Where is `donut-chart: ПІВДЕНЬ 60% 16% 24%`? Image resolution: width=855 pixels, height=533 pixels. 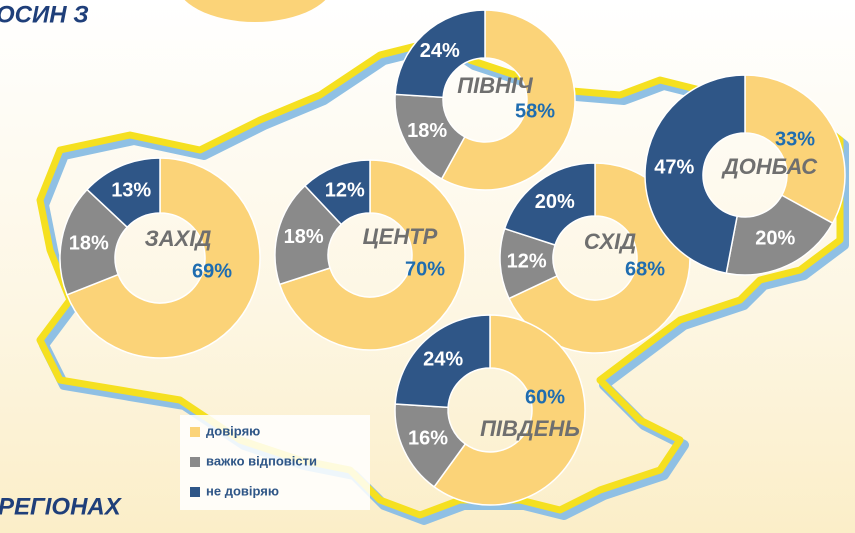
donut-chart: ПІВДЕНЬ 60% 16% 24% is located at coordinates (490, 410).